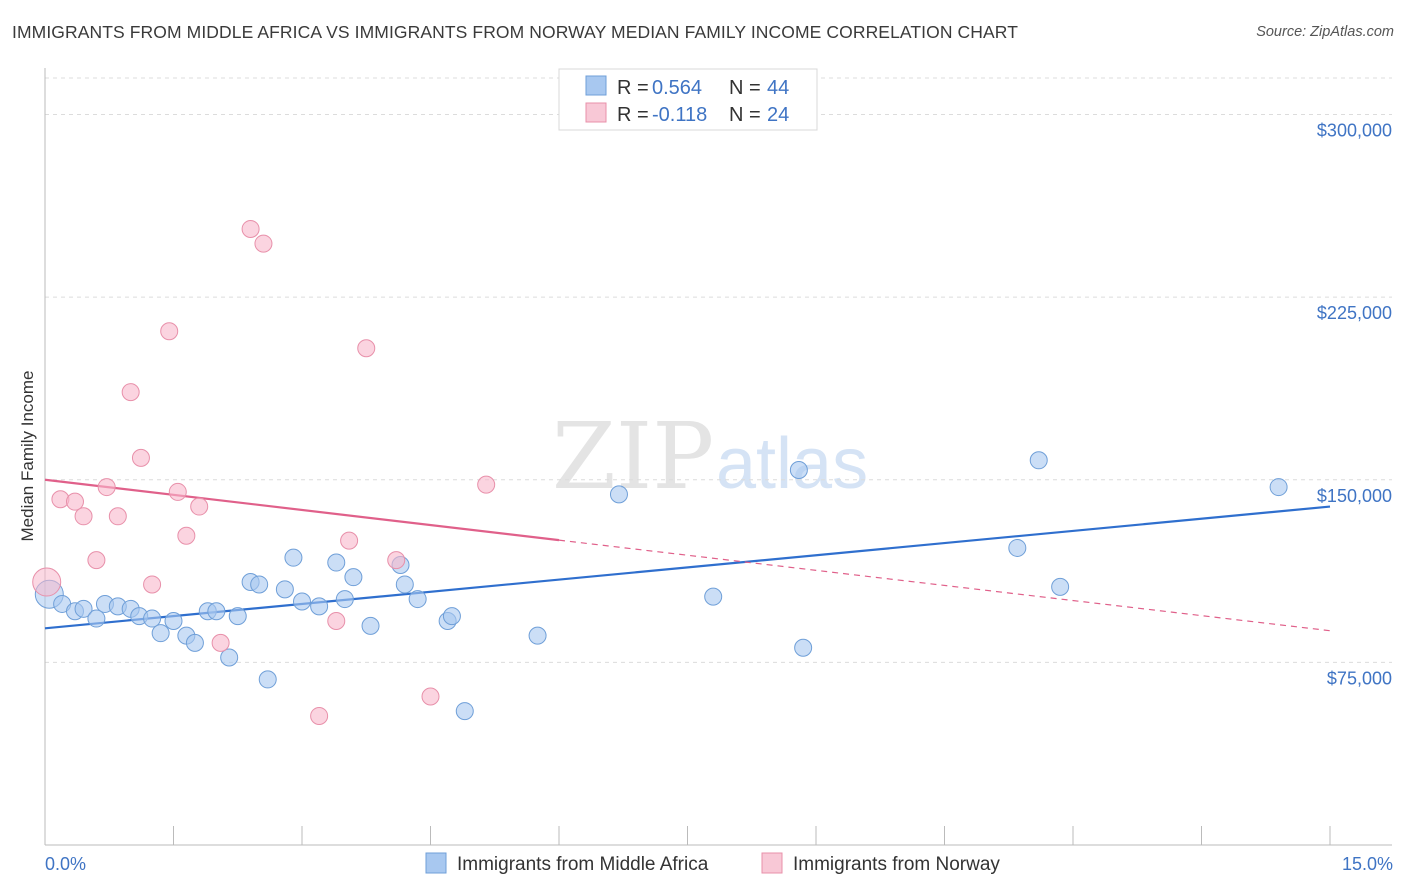  Describe the element at coordinates (688, 99) in the screenshot. I see `legend-box: R = 0.564 N = 44 R = -0.118 N = 24` at that location.